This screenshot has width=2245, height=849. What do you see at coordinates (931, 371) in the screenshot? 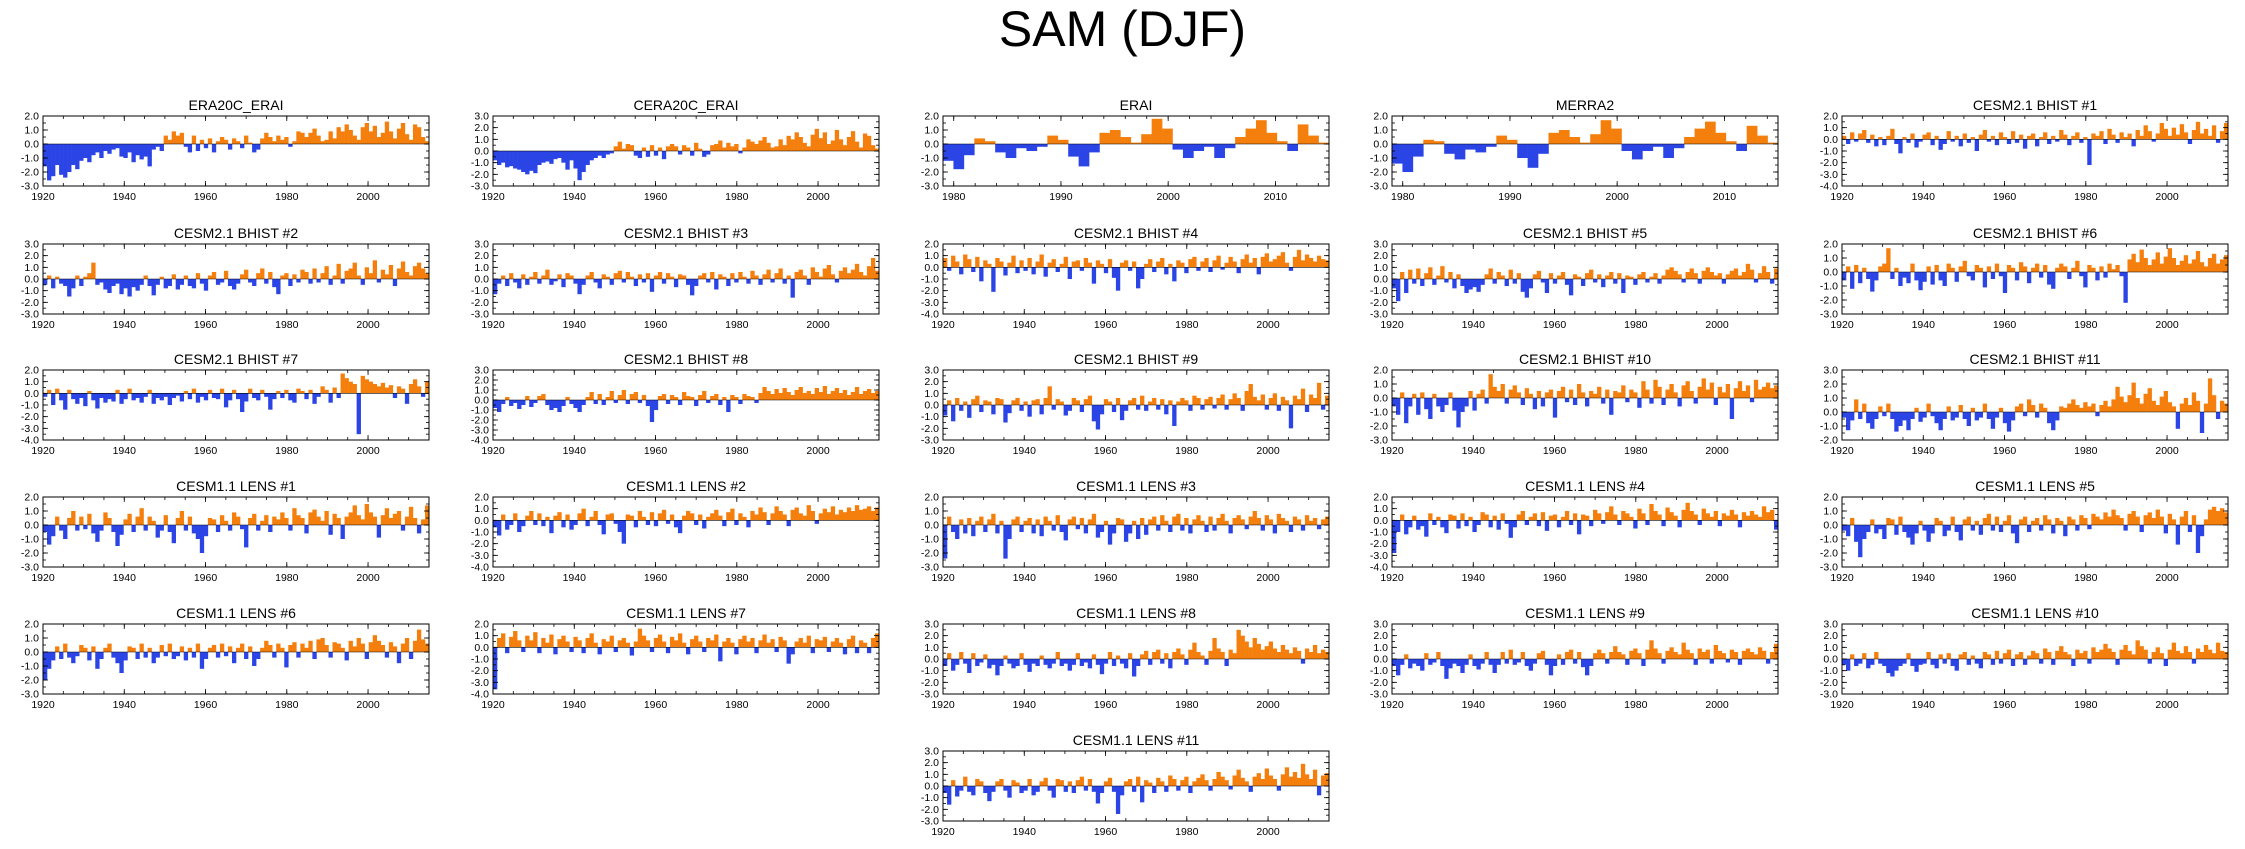
I see `y-tick-label: 3.0` at bounding box center [931, 371].